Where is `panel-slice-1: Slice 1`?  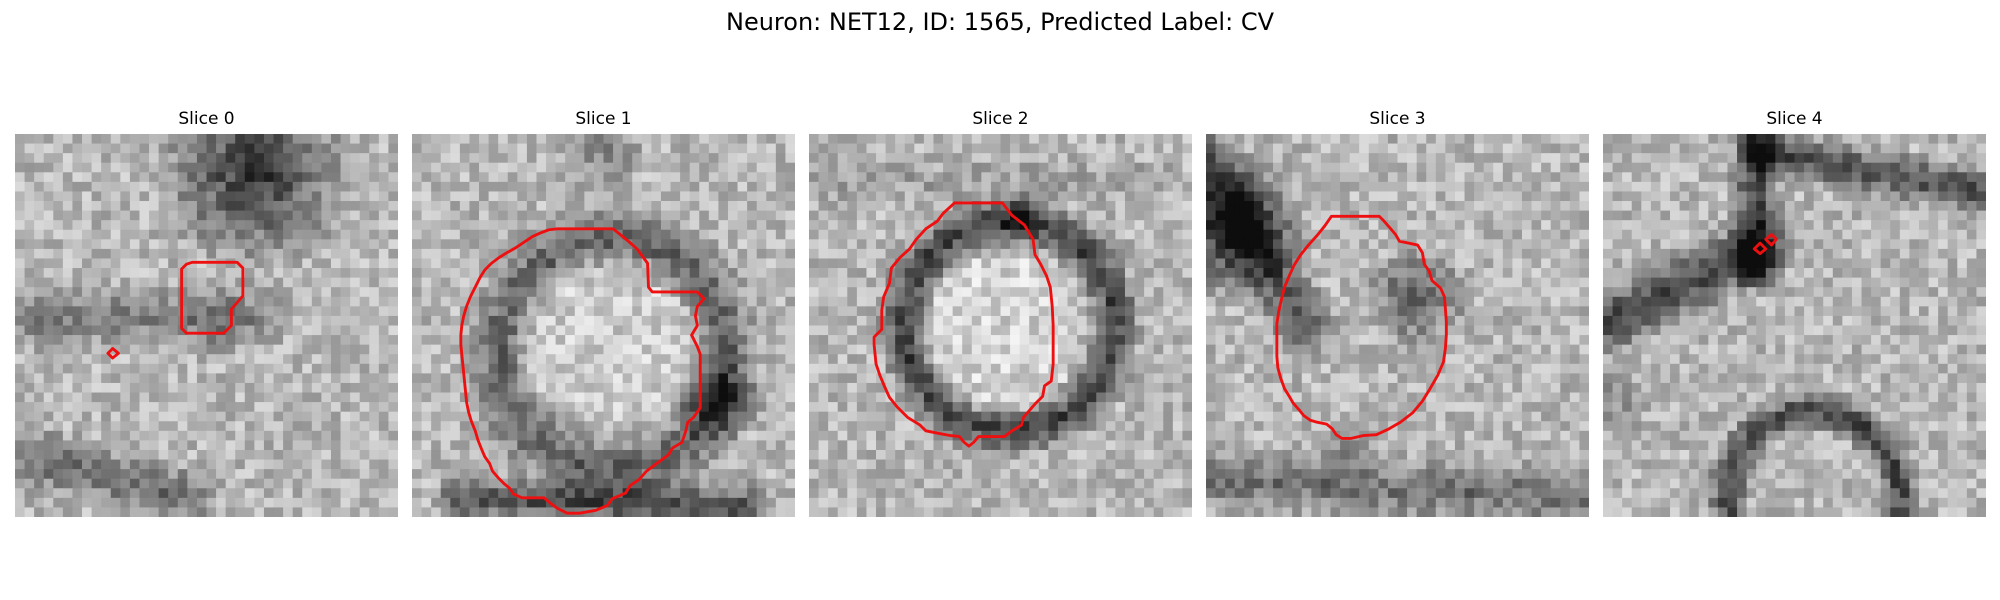
panel-slice-1: Slice 1 is located at coordinates (603, 313).